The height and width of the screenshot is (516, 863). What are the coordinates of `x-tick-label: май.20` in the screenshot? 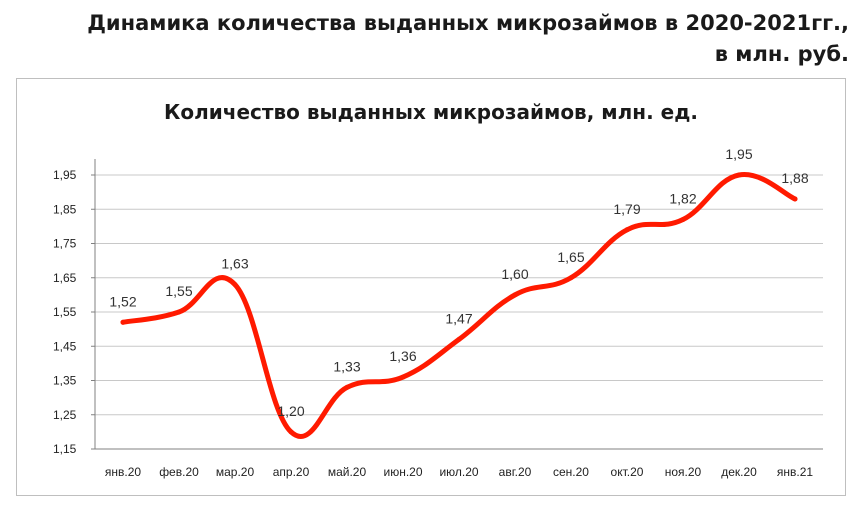 It's located at (347, 472).